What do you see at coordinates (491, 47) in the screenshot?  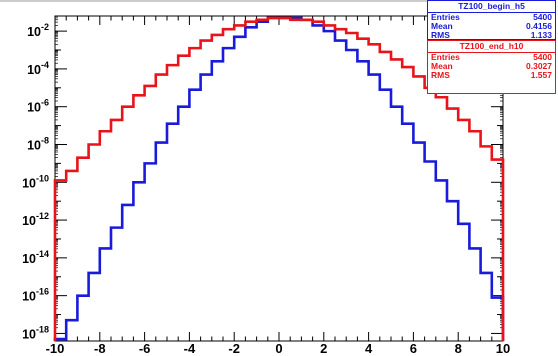 I see `stats-title-end: TZ100_end_h10` at bounding box center [491, 47].